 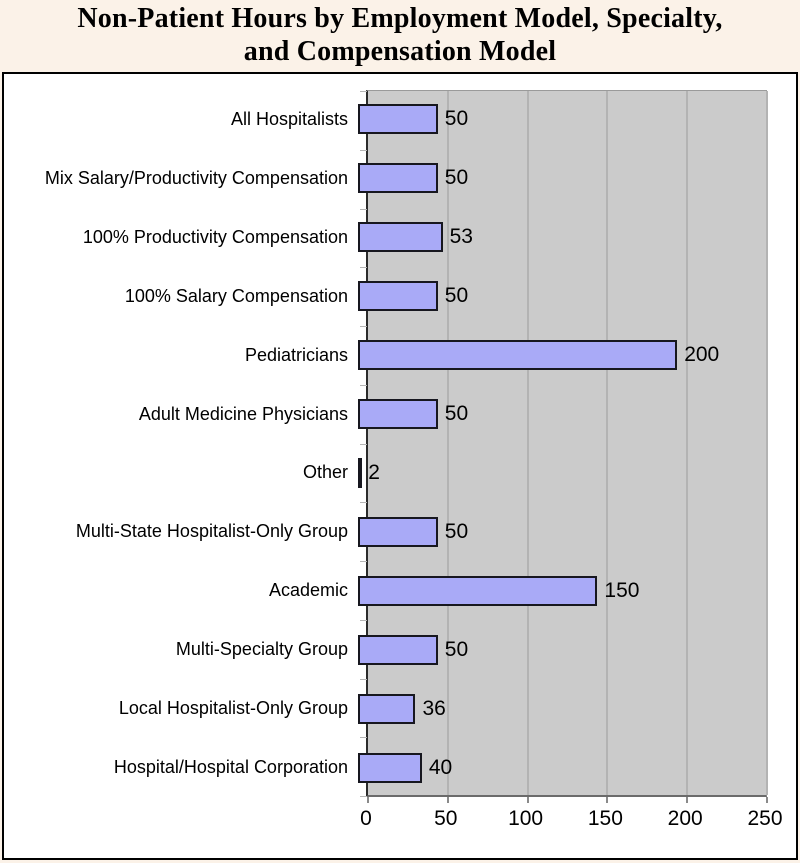 What do you see at coordinates (765, 818) in the screenshot?
I see `x-axis-tick-label: 250` at bounding box center [765, 818].